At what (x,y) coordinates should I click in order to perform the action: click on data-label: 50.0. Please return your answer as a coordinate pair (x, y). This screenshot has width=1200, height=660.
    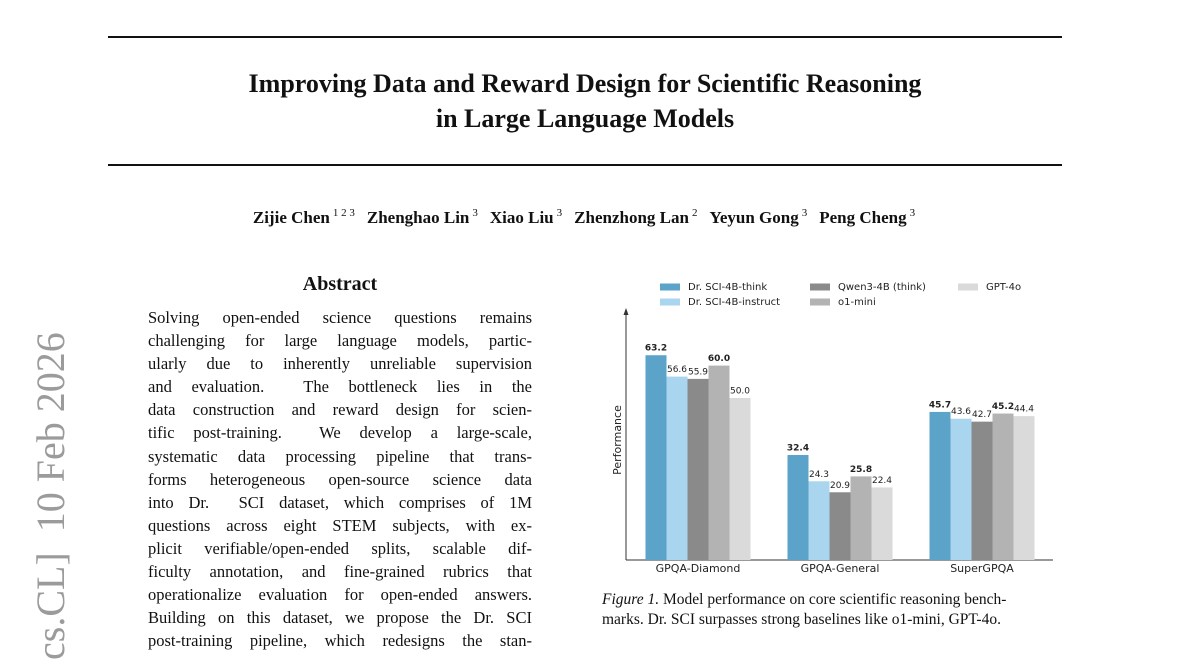
    Looking at the image, I should click on (740, 392).